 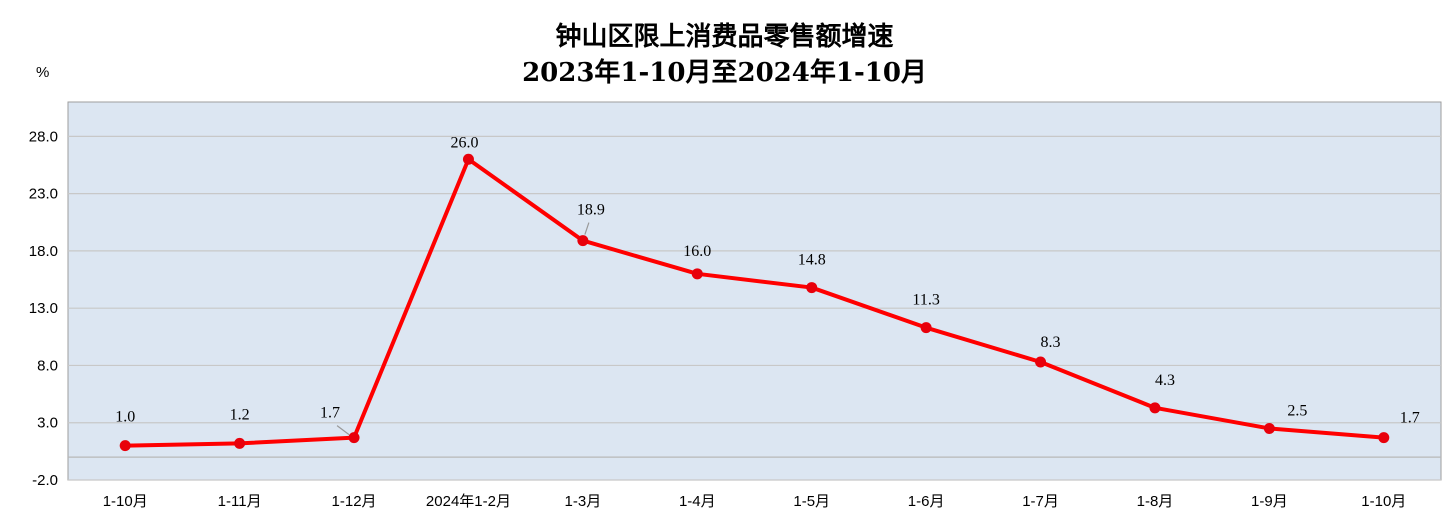 What do you see at coordinates (1051, 342) in the screenshot?
I see `data-label: 8.3` at bounding box center [1051, 342].